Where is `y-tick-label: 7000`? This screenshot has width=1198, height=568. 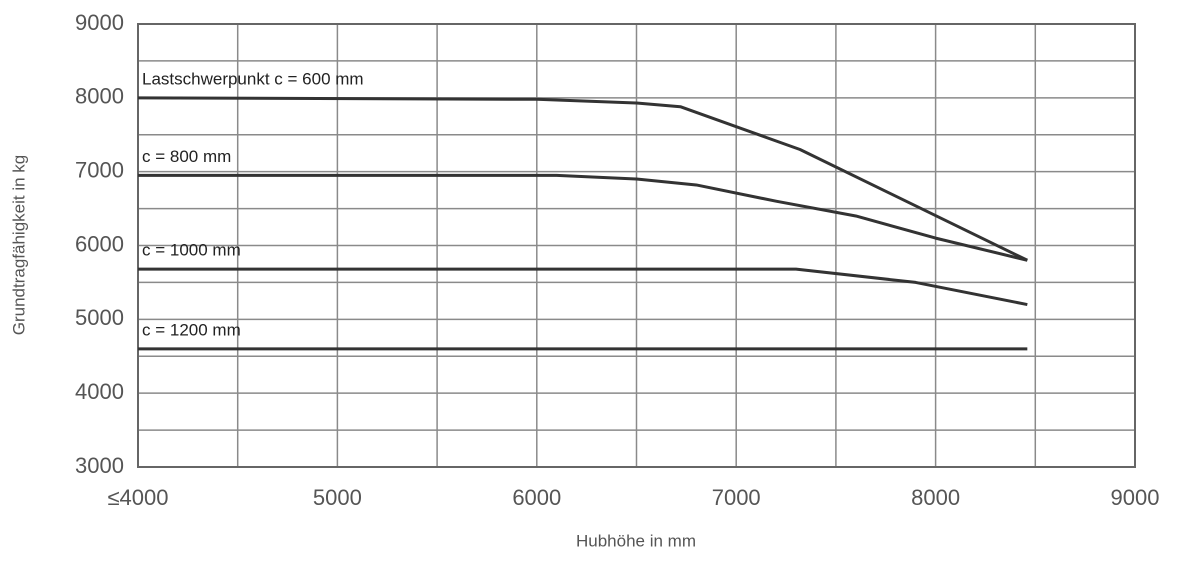 y-tick-label: 7000 is located at coordinates (99, 169).